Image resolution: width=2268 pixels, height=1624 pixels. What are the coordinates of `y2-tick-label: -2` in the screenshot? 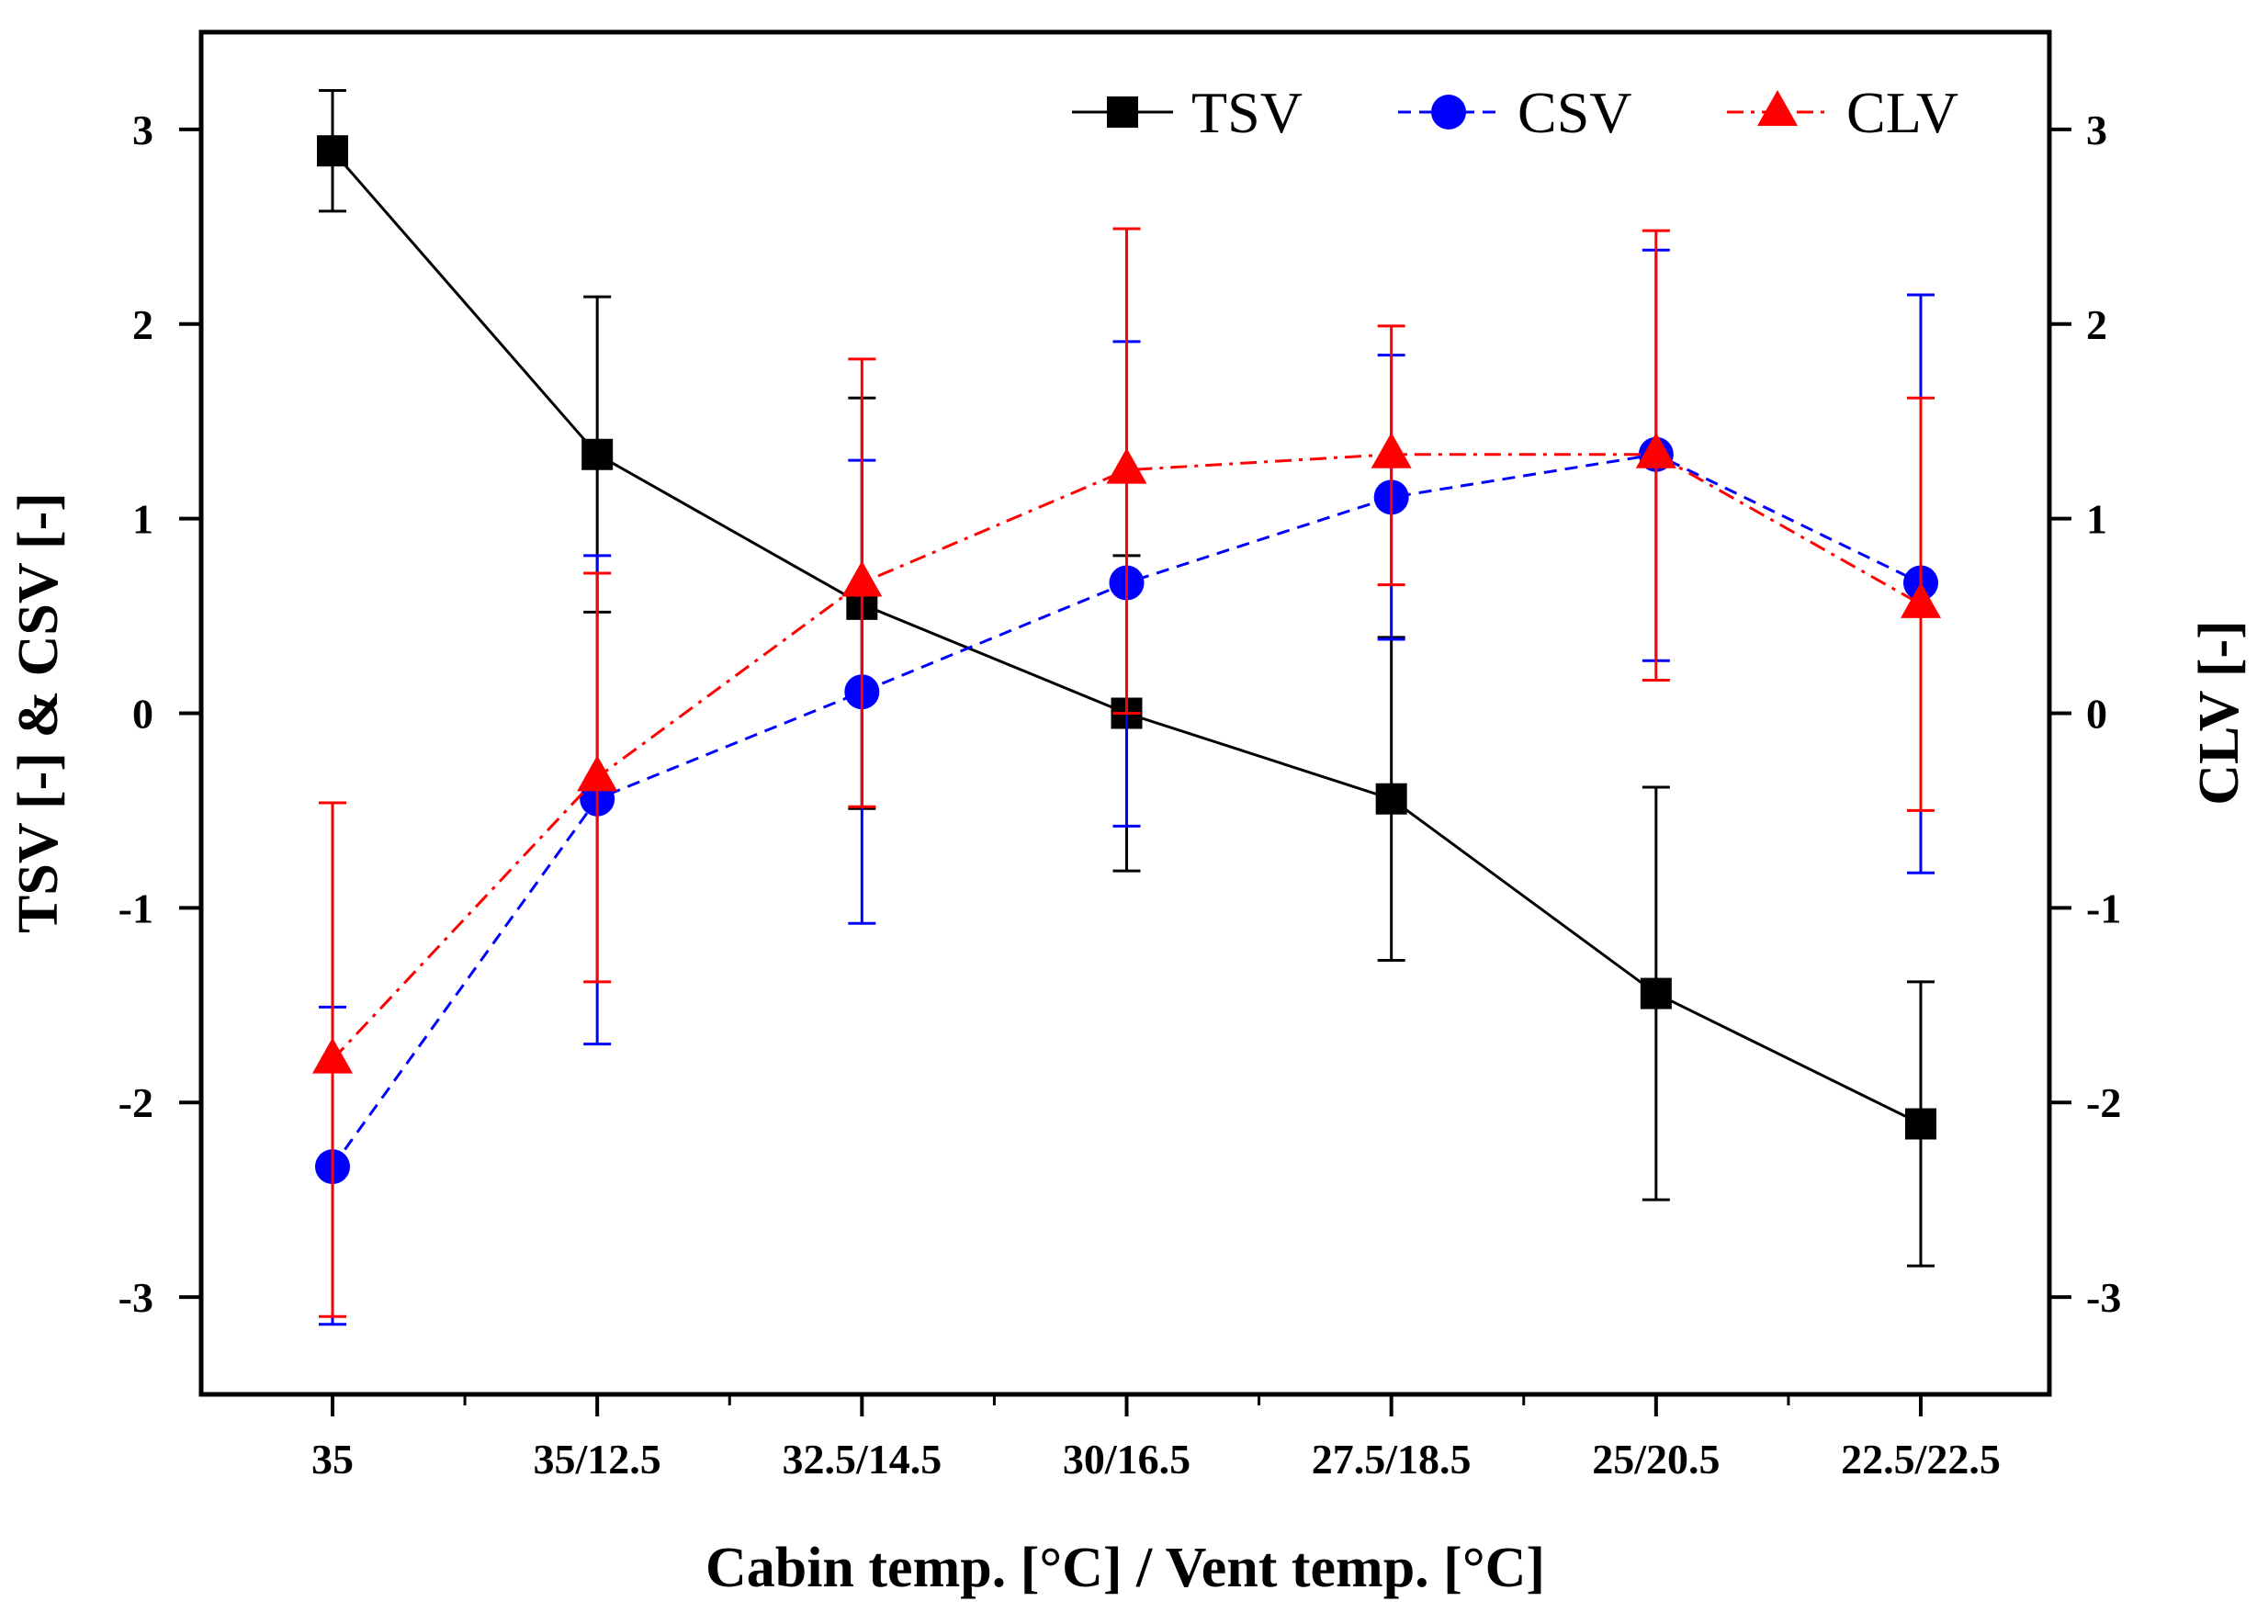 It's located at (2103, 1102).